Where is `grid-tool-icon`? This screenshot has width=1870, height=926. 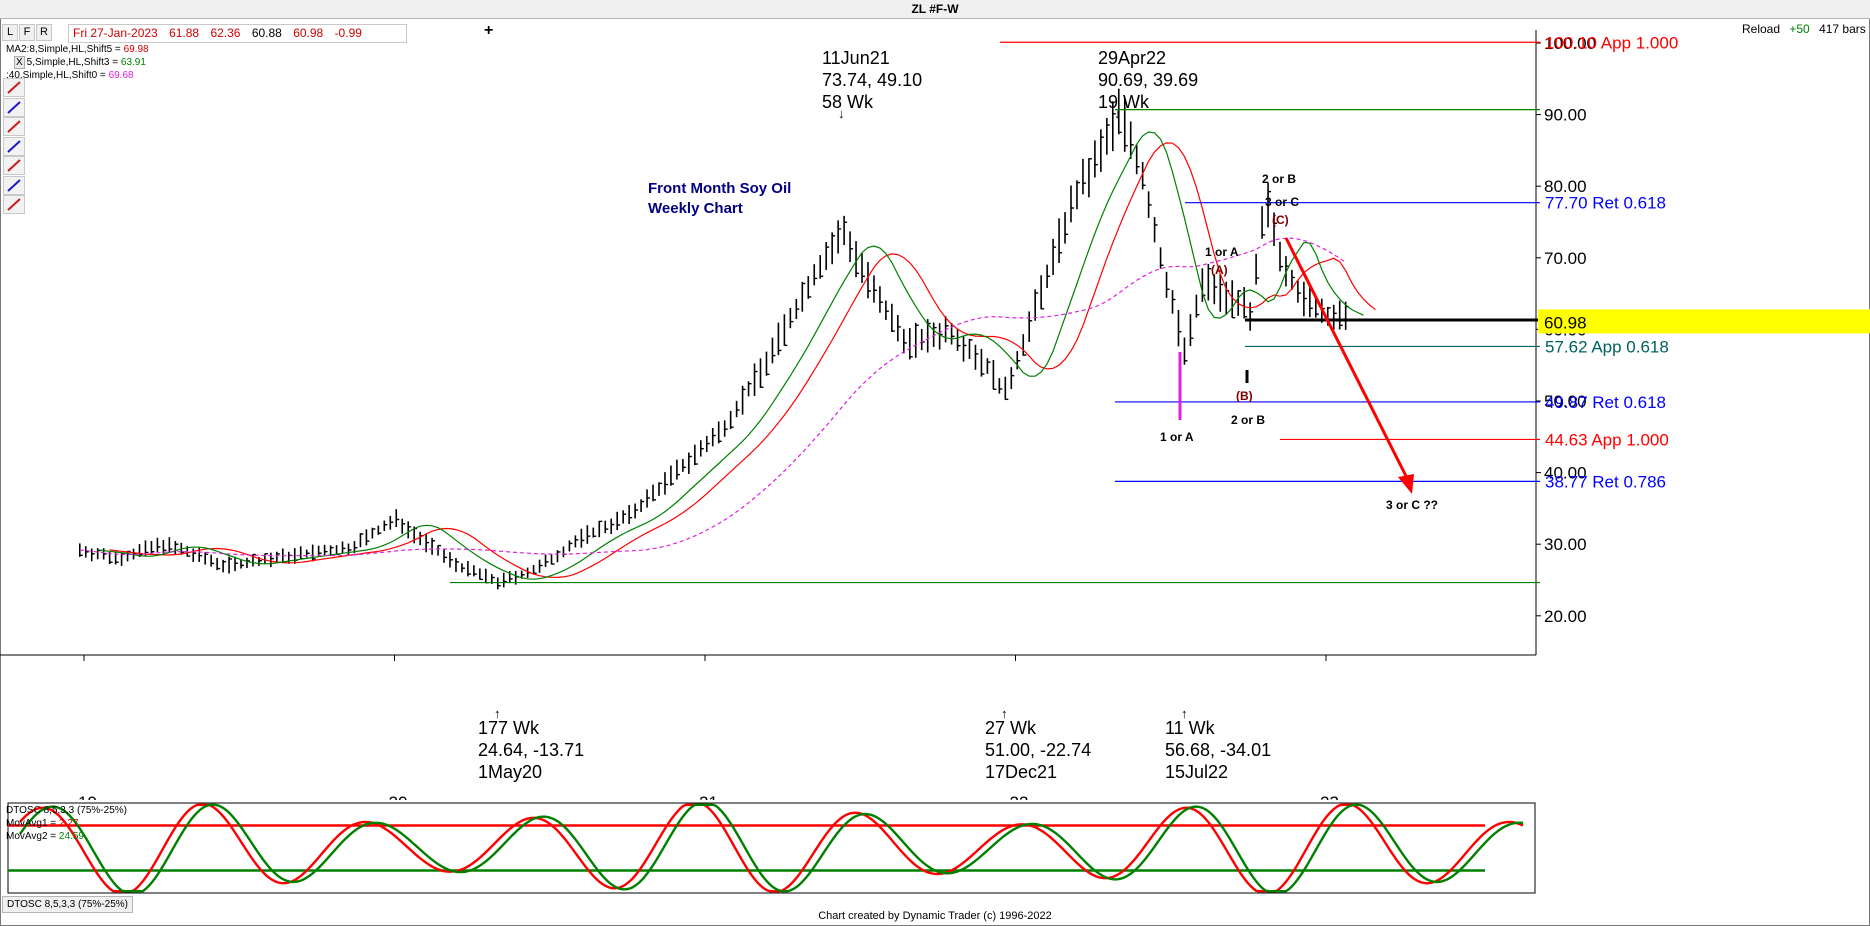 grid-tool-icon is located at coordinates (14, 204).